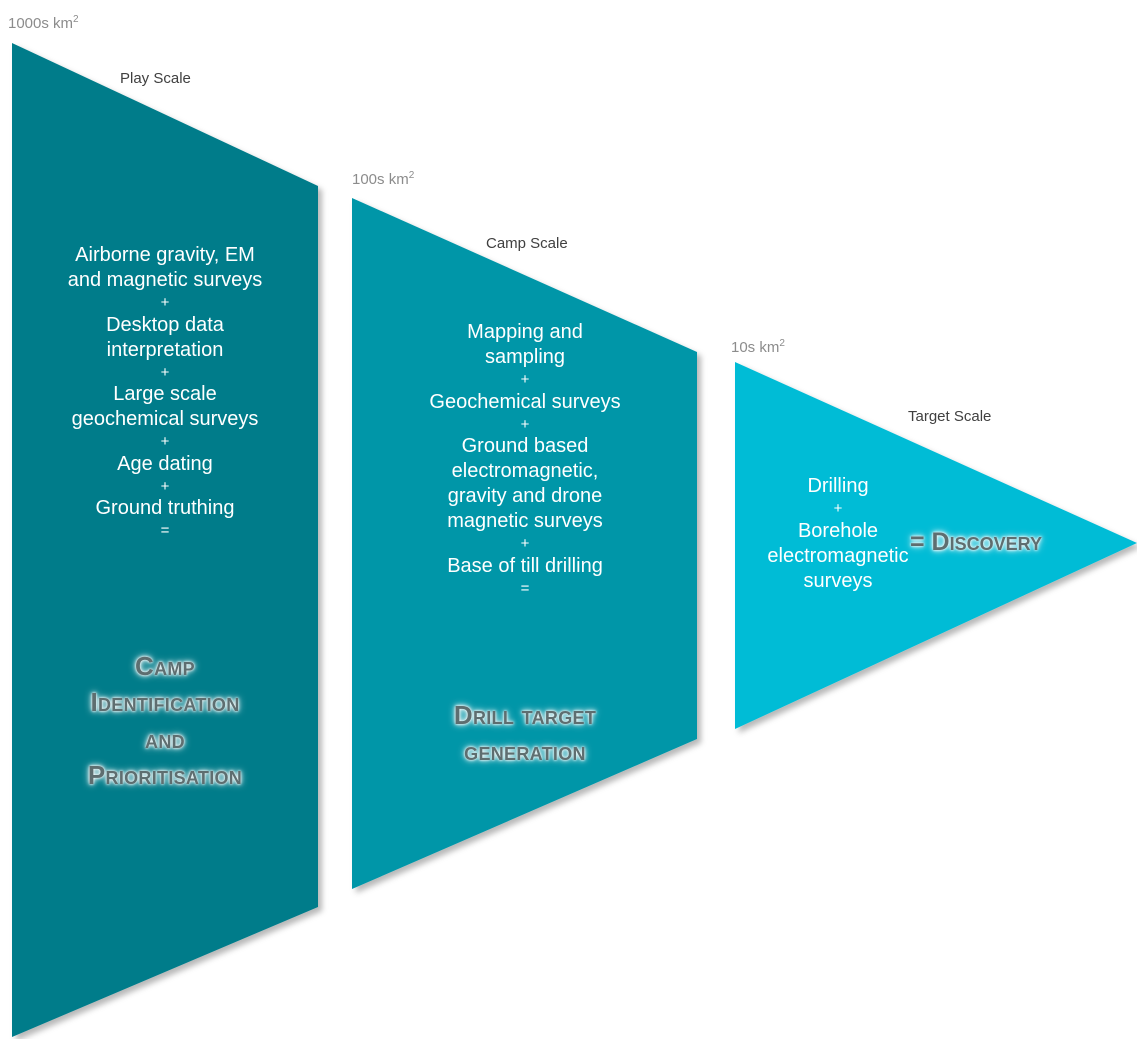 The image size is (1137, 1039). What do you see at coordinates (525, 401) in the screenshot?
I see `activity-line: Geochemical surveys` at bounding box center [525, 401].